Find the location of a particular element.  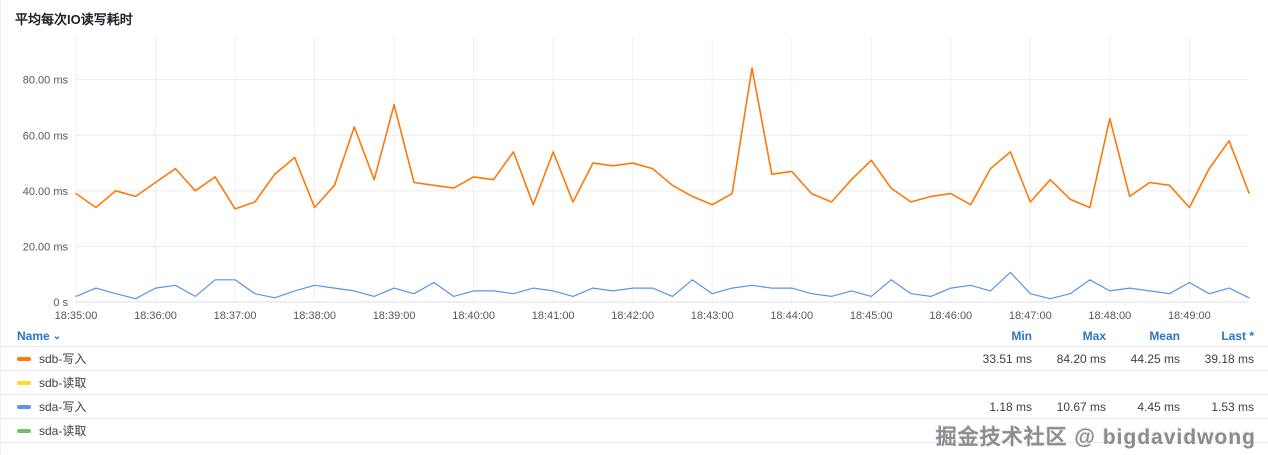

legend-row-sda-write: sda-写入 1.18 ms 10.67 ms 4.45 ms 1.53 ms is located at coordinates (634, 406).